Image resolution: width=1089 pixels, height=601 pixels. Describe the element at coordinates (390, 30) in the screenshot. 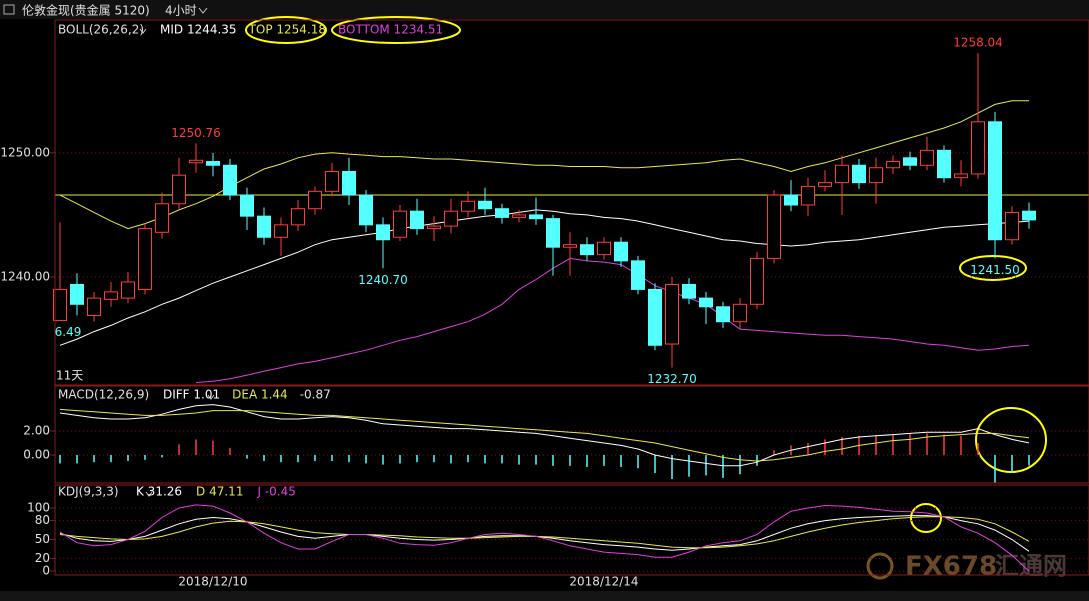

I see `legend-entry: BOTTOM 1234.51` at that location.